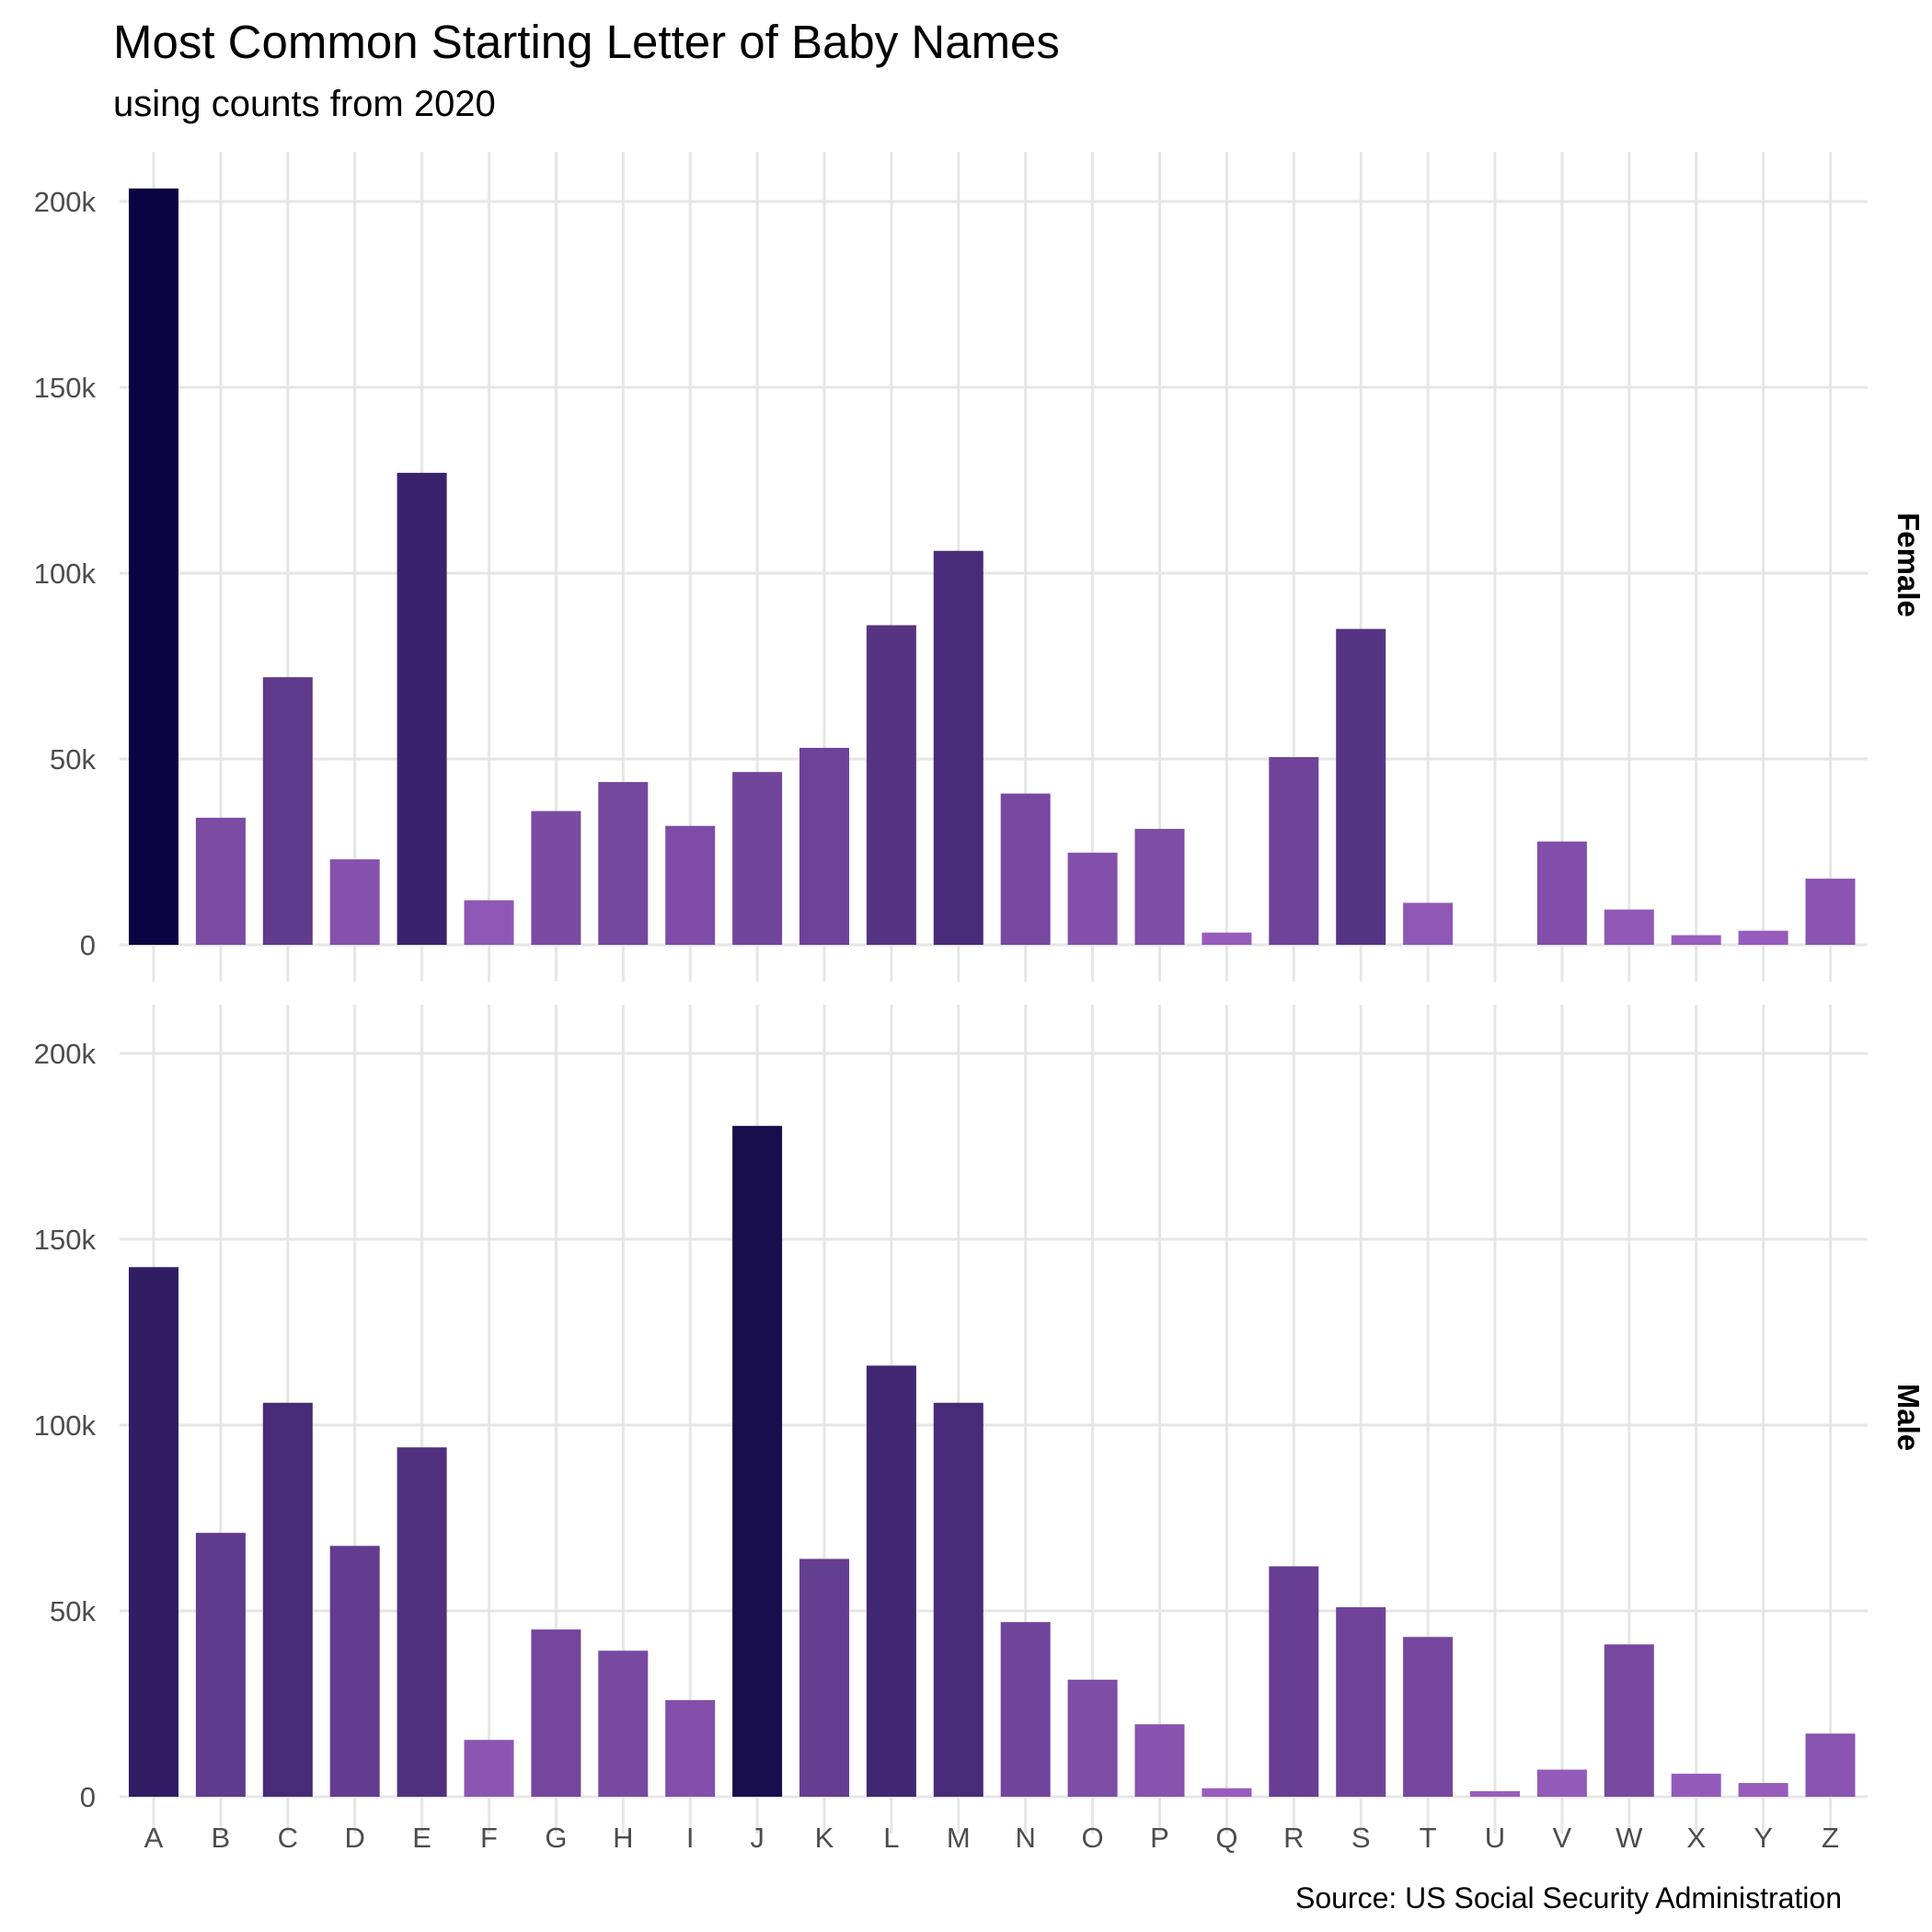 The width and height of the screenshot is (1932, 1932). I want to click on bar-male-l, so click(891, 1581).